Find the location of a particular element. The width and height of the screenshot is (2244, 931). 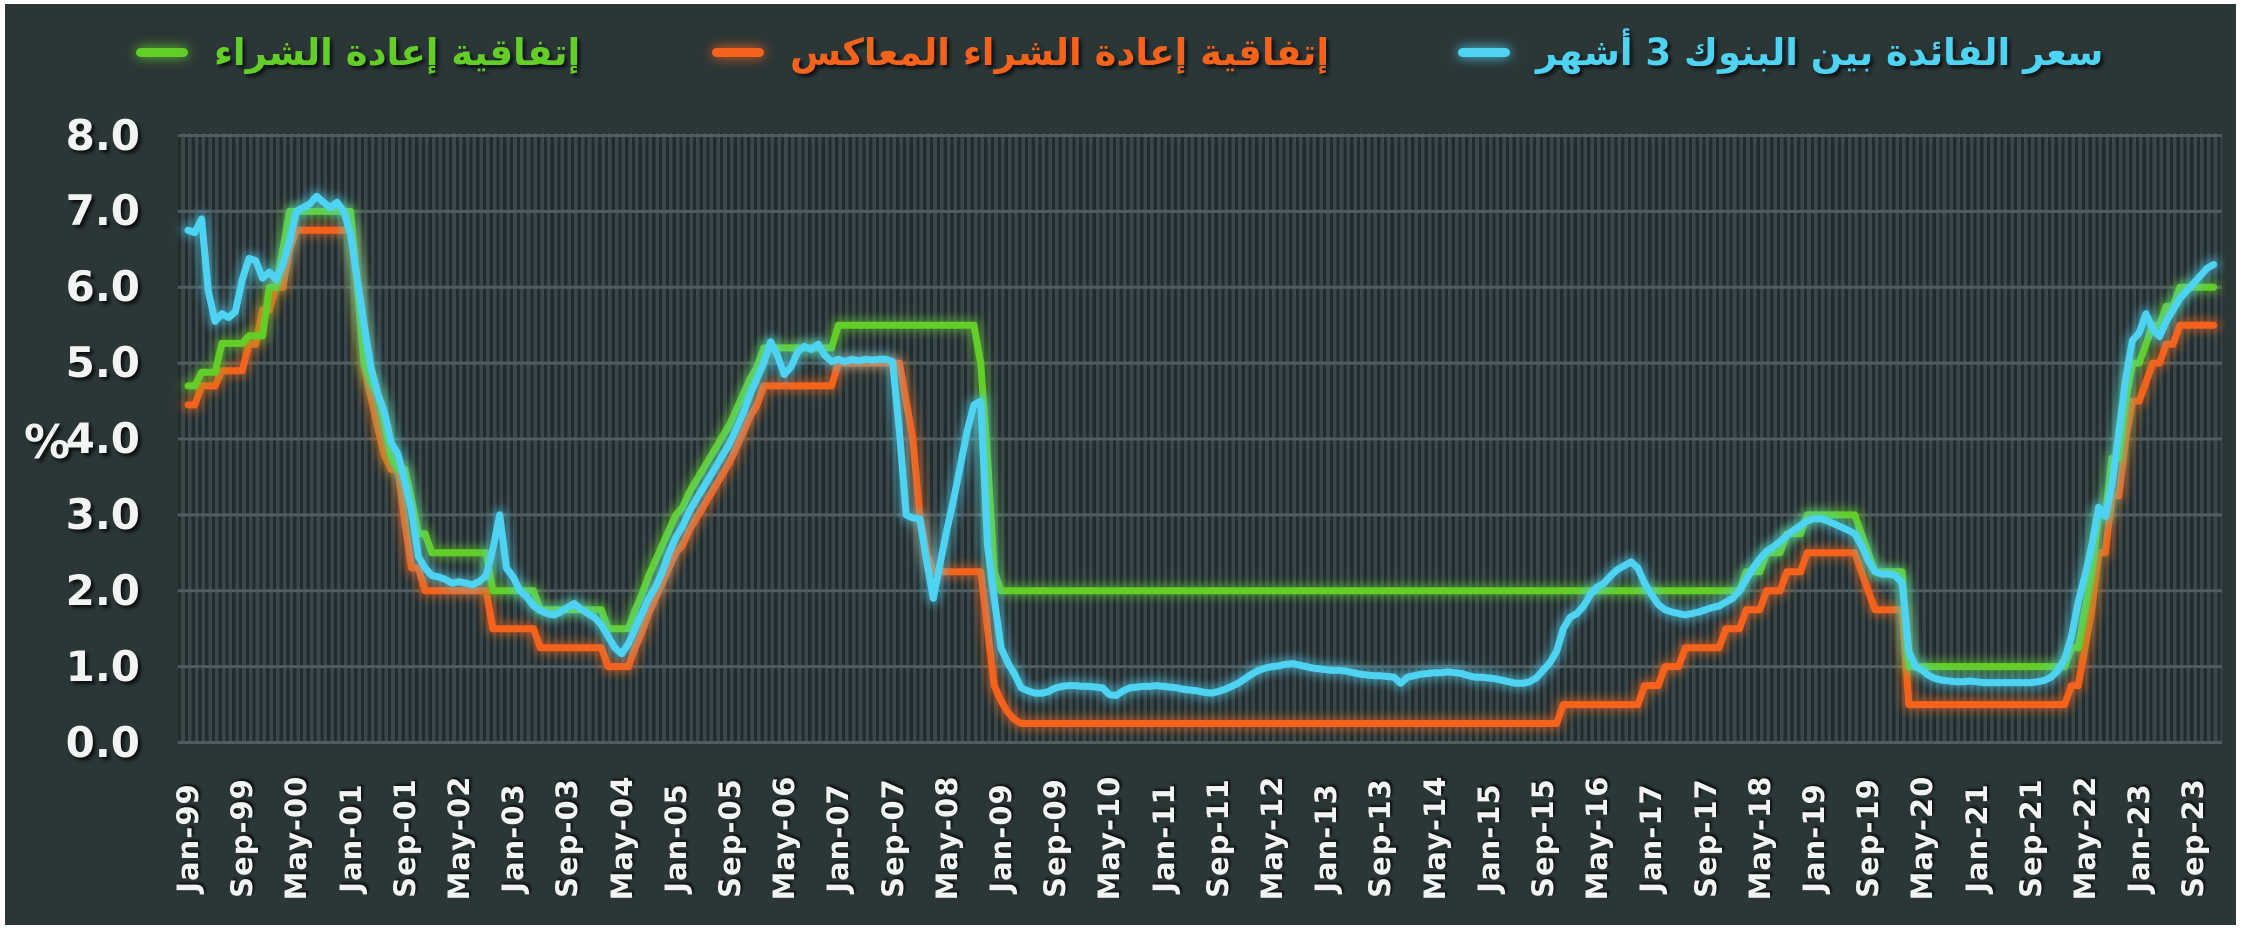

y-tick-label-1.0: 1.0 is located at coordinates (102, 666).